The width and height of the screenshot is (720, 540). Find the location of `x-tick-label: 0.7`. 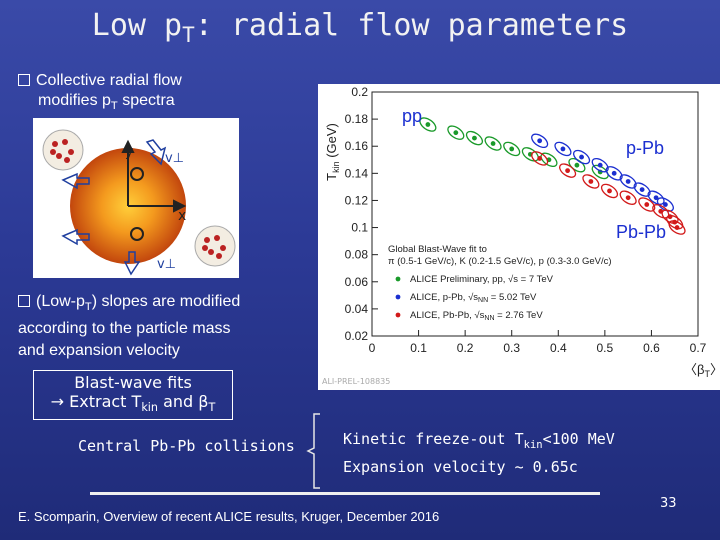

x-tick-label: 0.7 is located at coordinates (698, 348).